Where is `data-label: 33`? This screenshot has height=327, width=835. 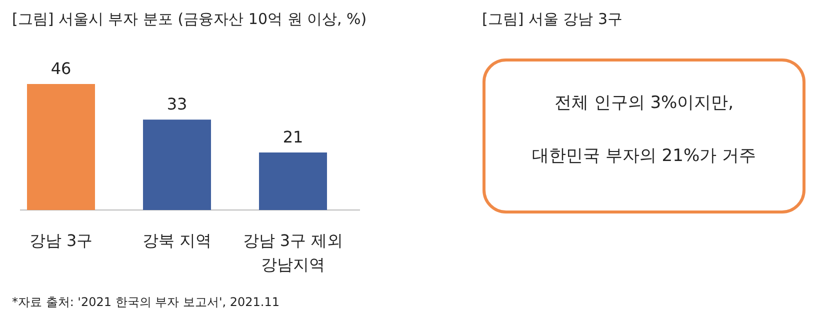 data-label: 33 is located at coordinates (177, 104).